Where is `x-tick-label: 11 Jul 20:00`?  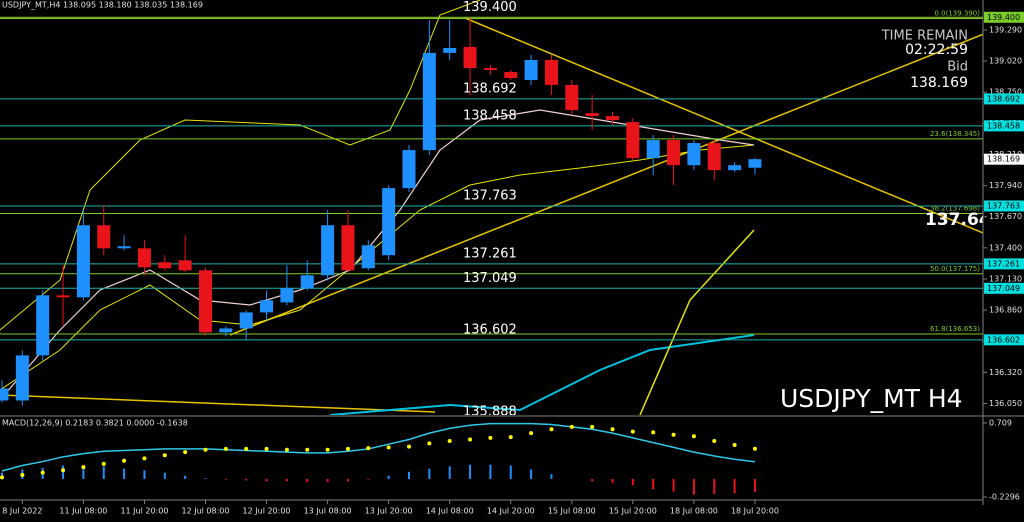
x-tick-label: 11 Jul 20:00 is located at coordinates (144, 511).